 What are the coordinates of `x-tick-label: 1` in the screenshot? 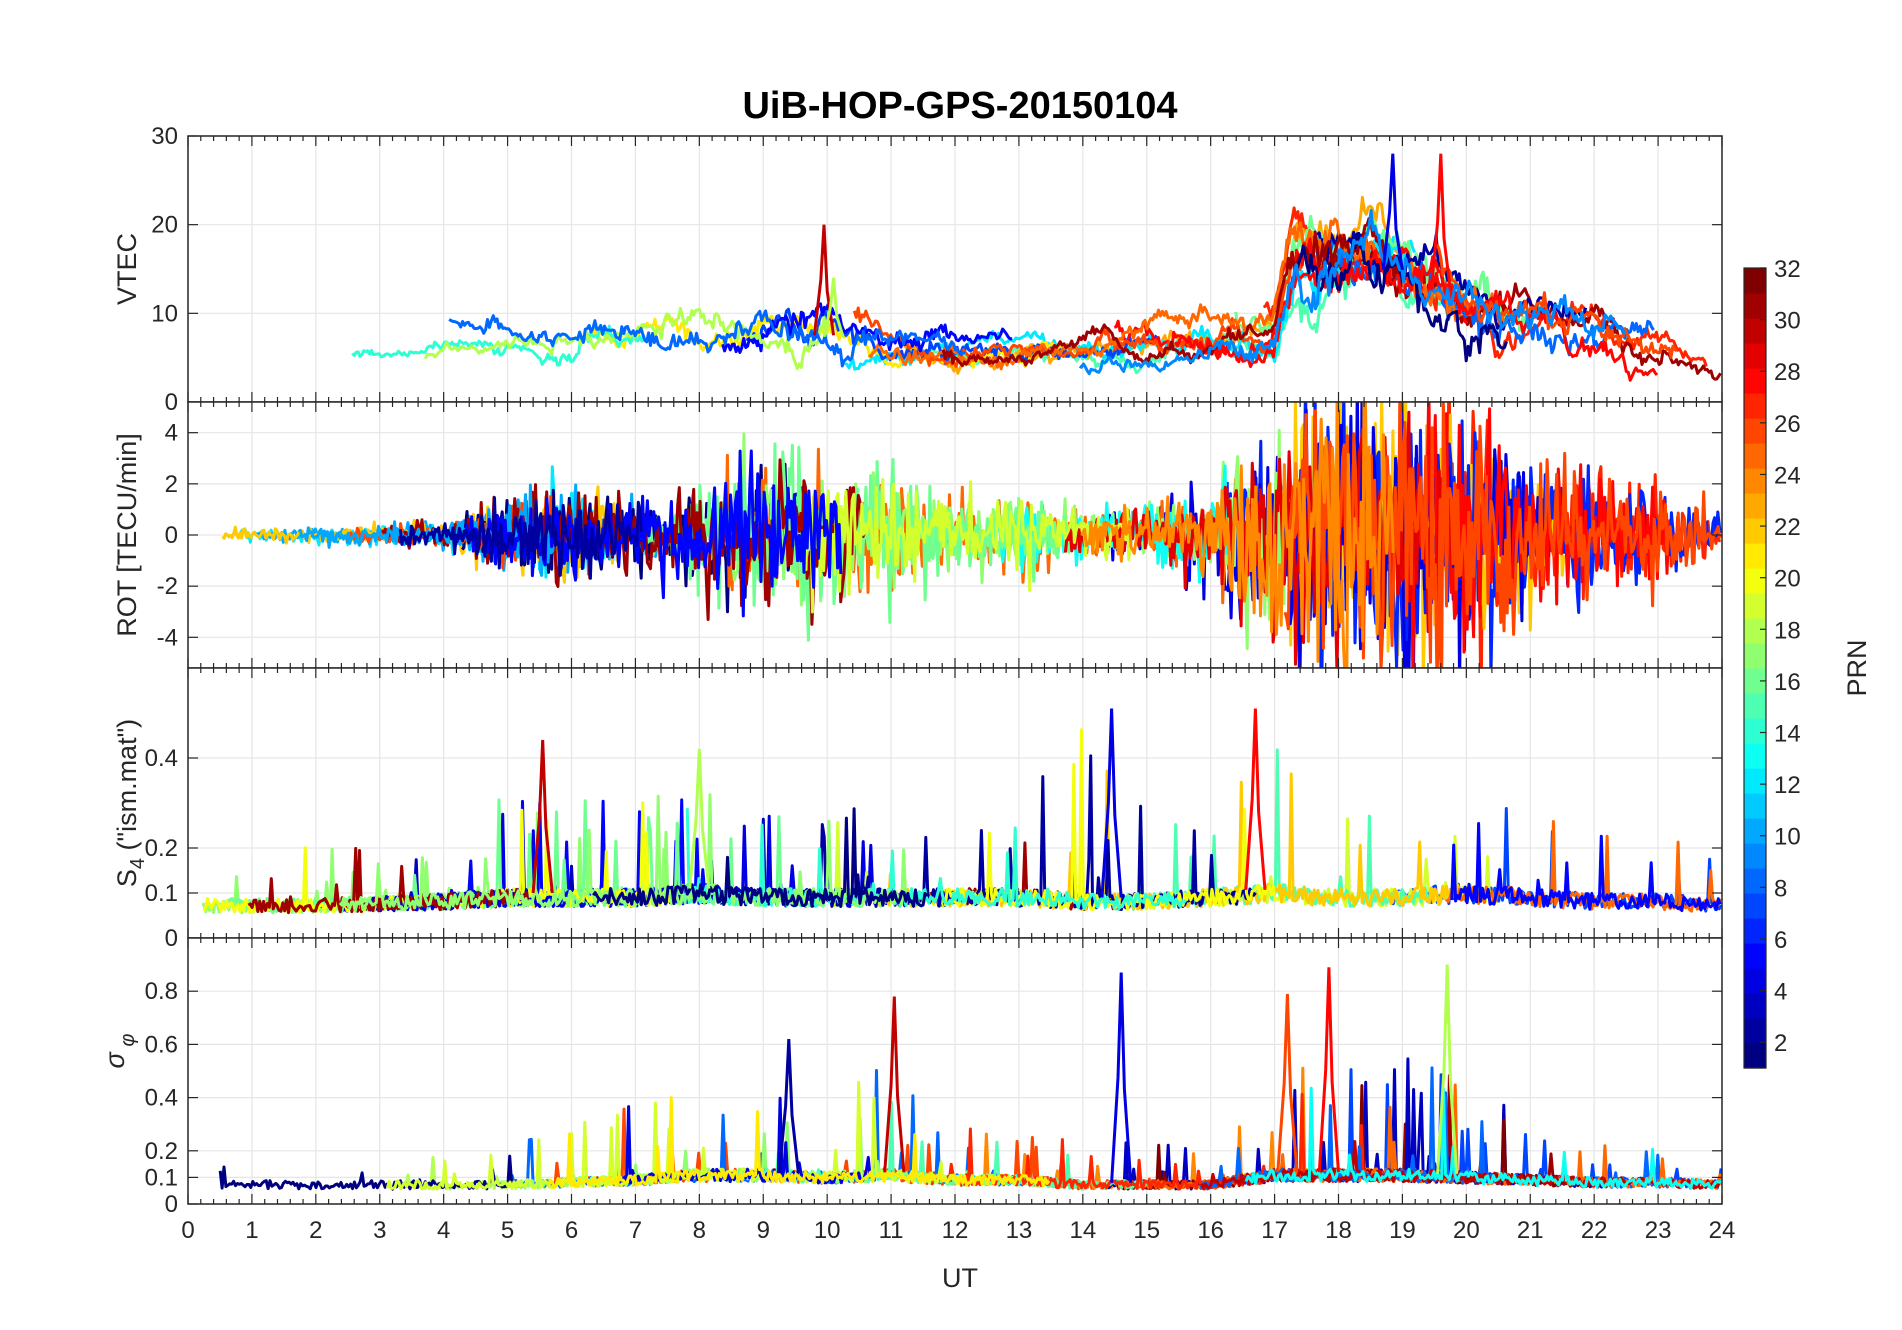 It's located at (251, 1230).